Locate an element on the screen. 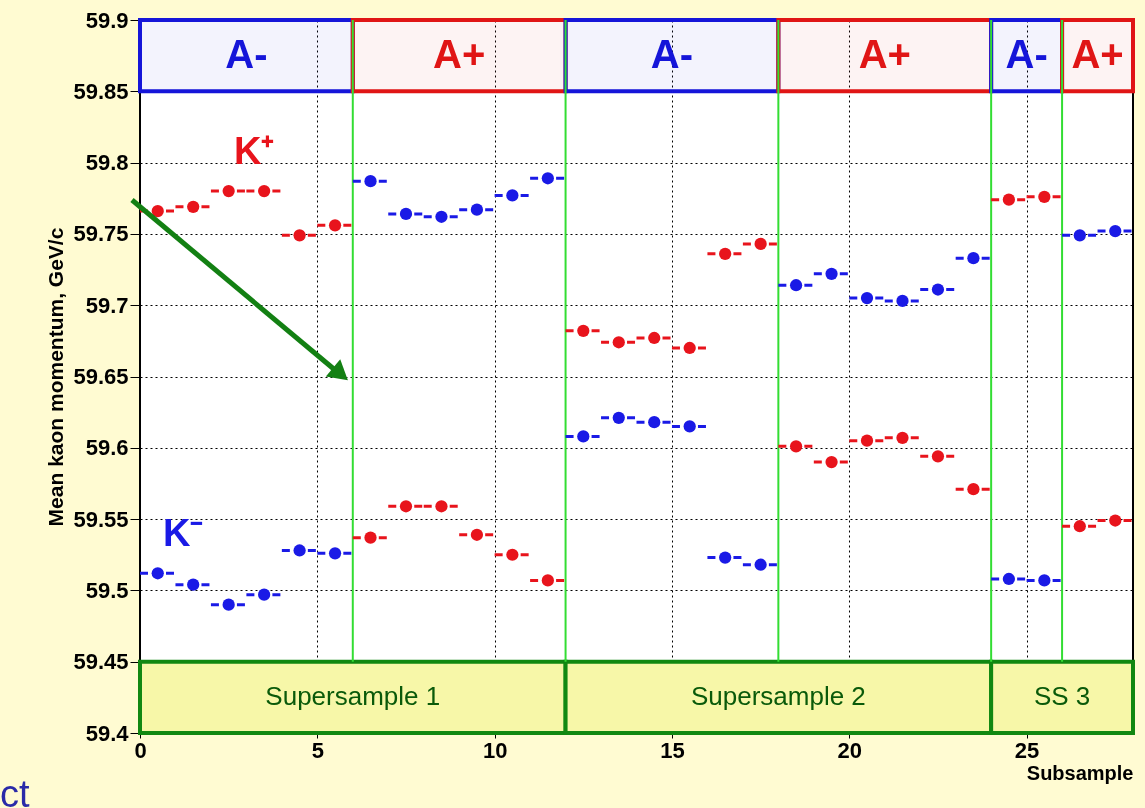  y-tick-label: 59.85 is located at coordinates (101, 91).